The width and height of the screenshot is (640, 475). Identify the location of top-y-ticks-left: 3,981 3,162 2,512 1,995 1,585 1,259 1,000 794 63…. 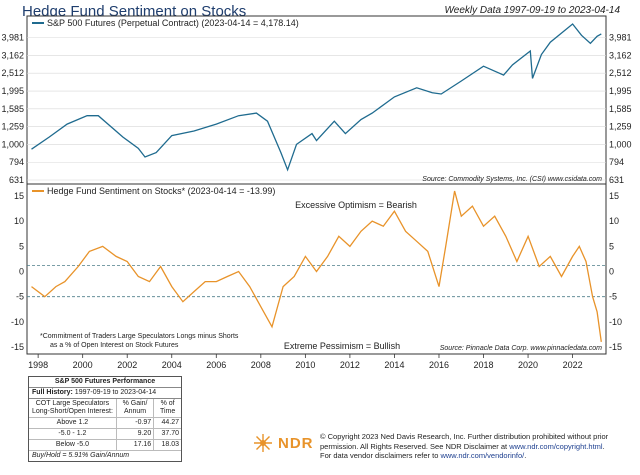
(12, 109).